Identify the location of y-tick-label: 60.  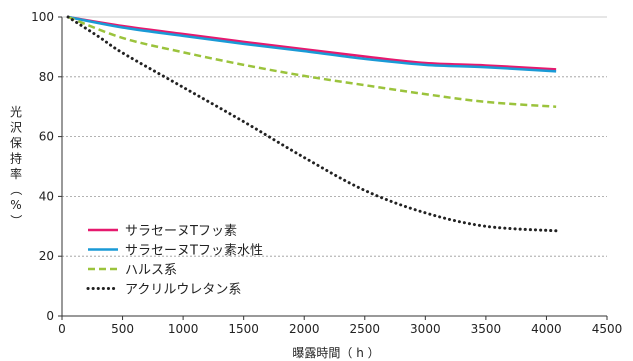
(46, 137).